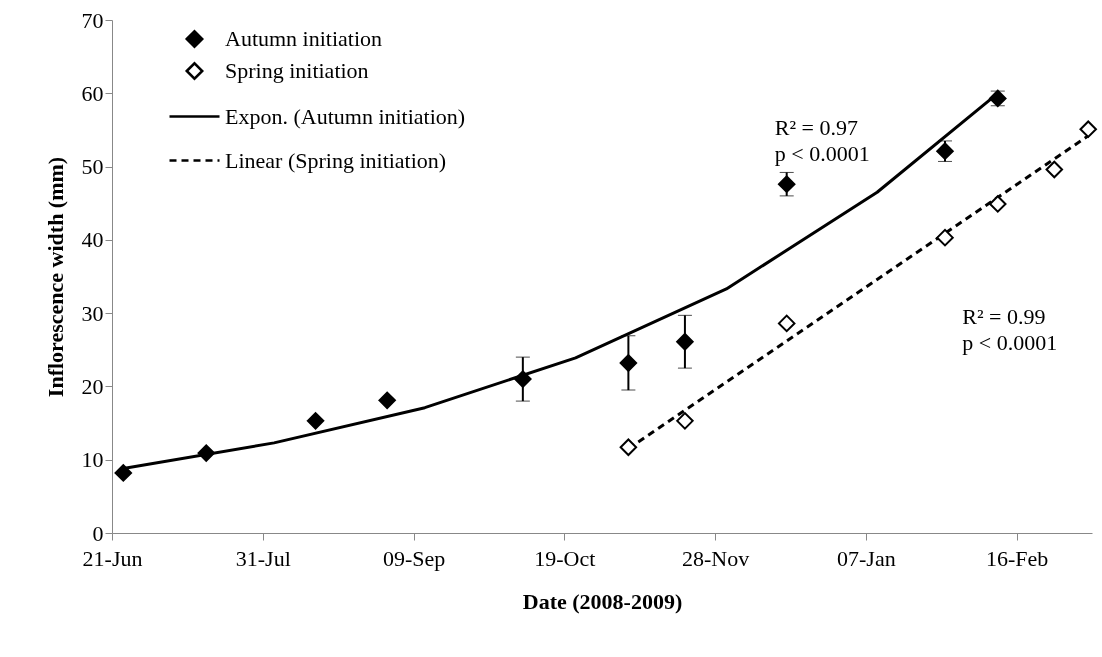 Image resolution: width=1102 pixels, height=657 pixels. What do you see at coordinates (92, 240) in the screenshot?
I see `y-tick-label: 40` at bounding box center [92, 240].